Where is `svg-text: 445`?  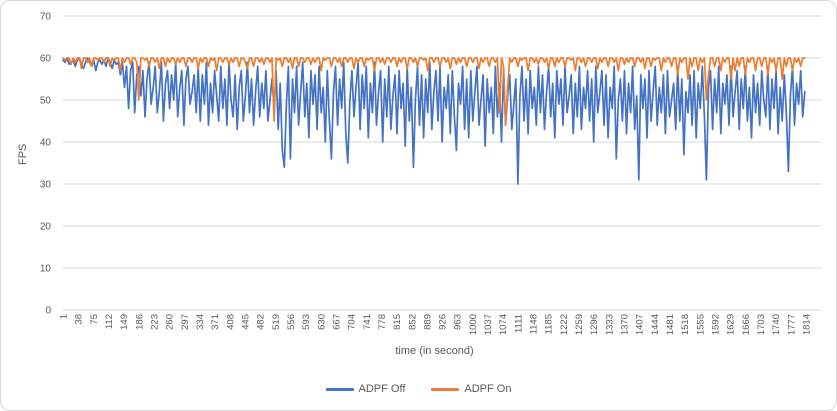 svg-text: 445 is located at coordinates (245, 322).